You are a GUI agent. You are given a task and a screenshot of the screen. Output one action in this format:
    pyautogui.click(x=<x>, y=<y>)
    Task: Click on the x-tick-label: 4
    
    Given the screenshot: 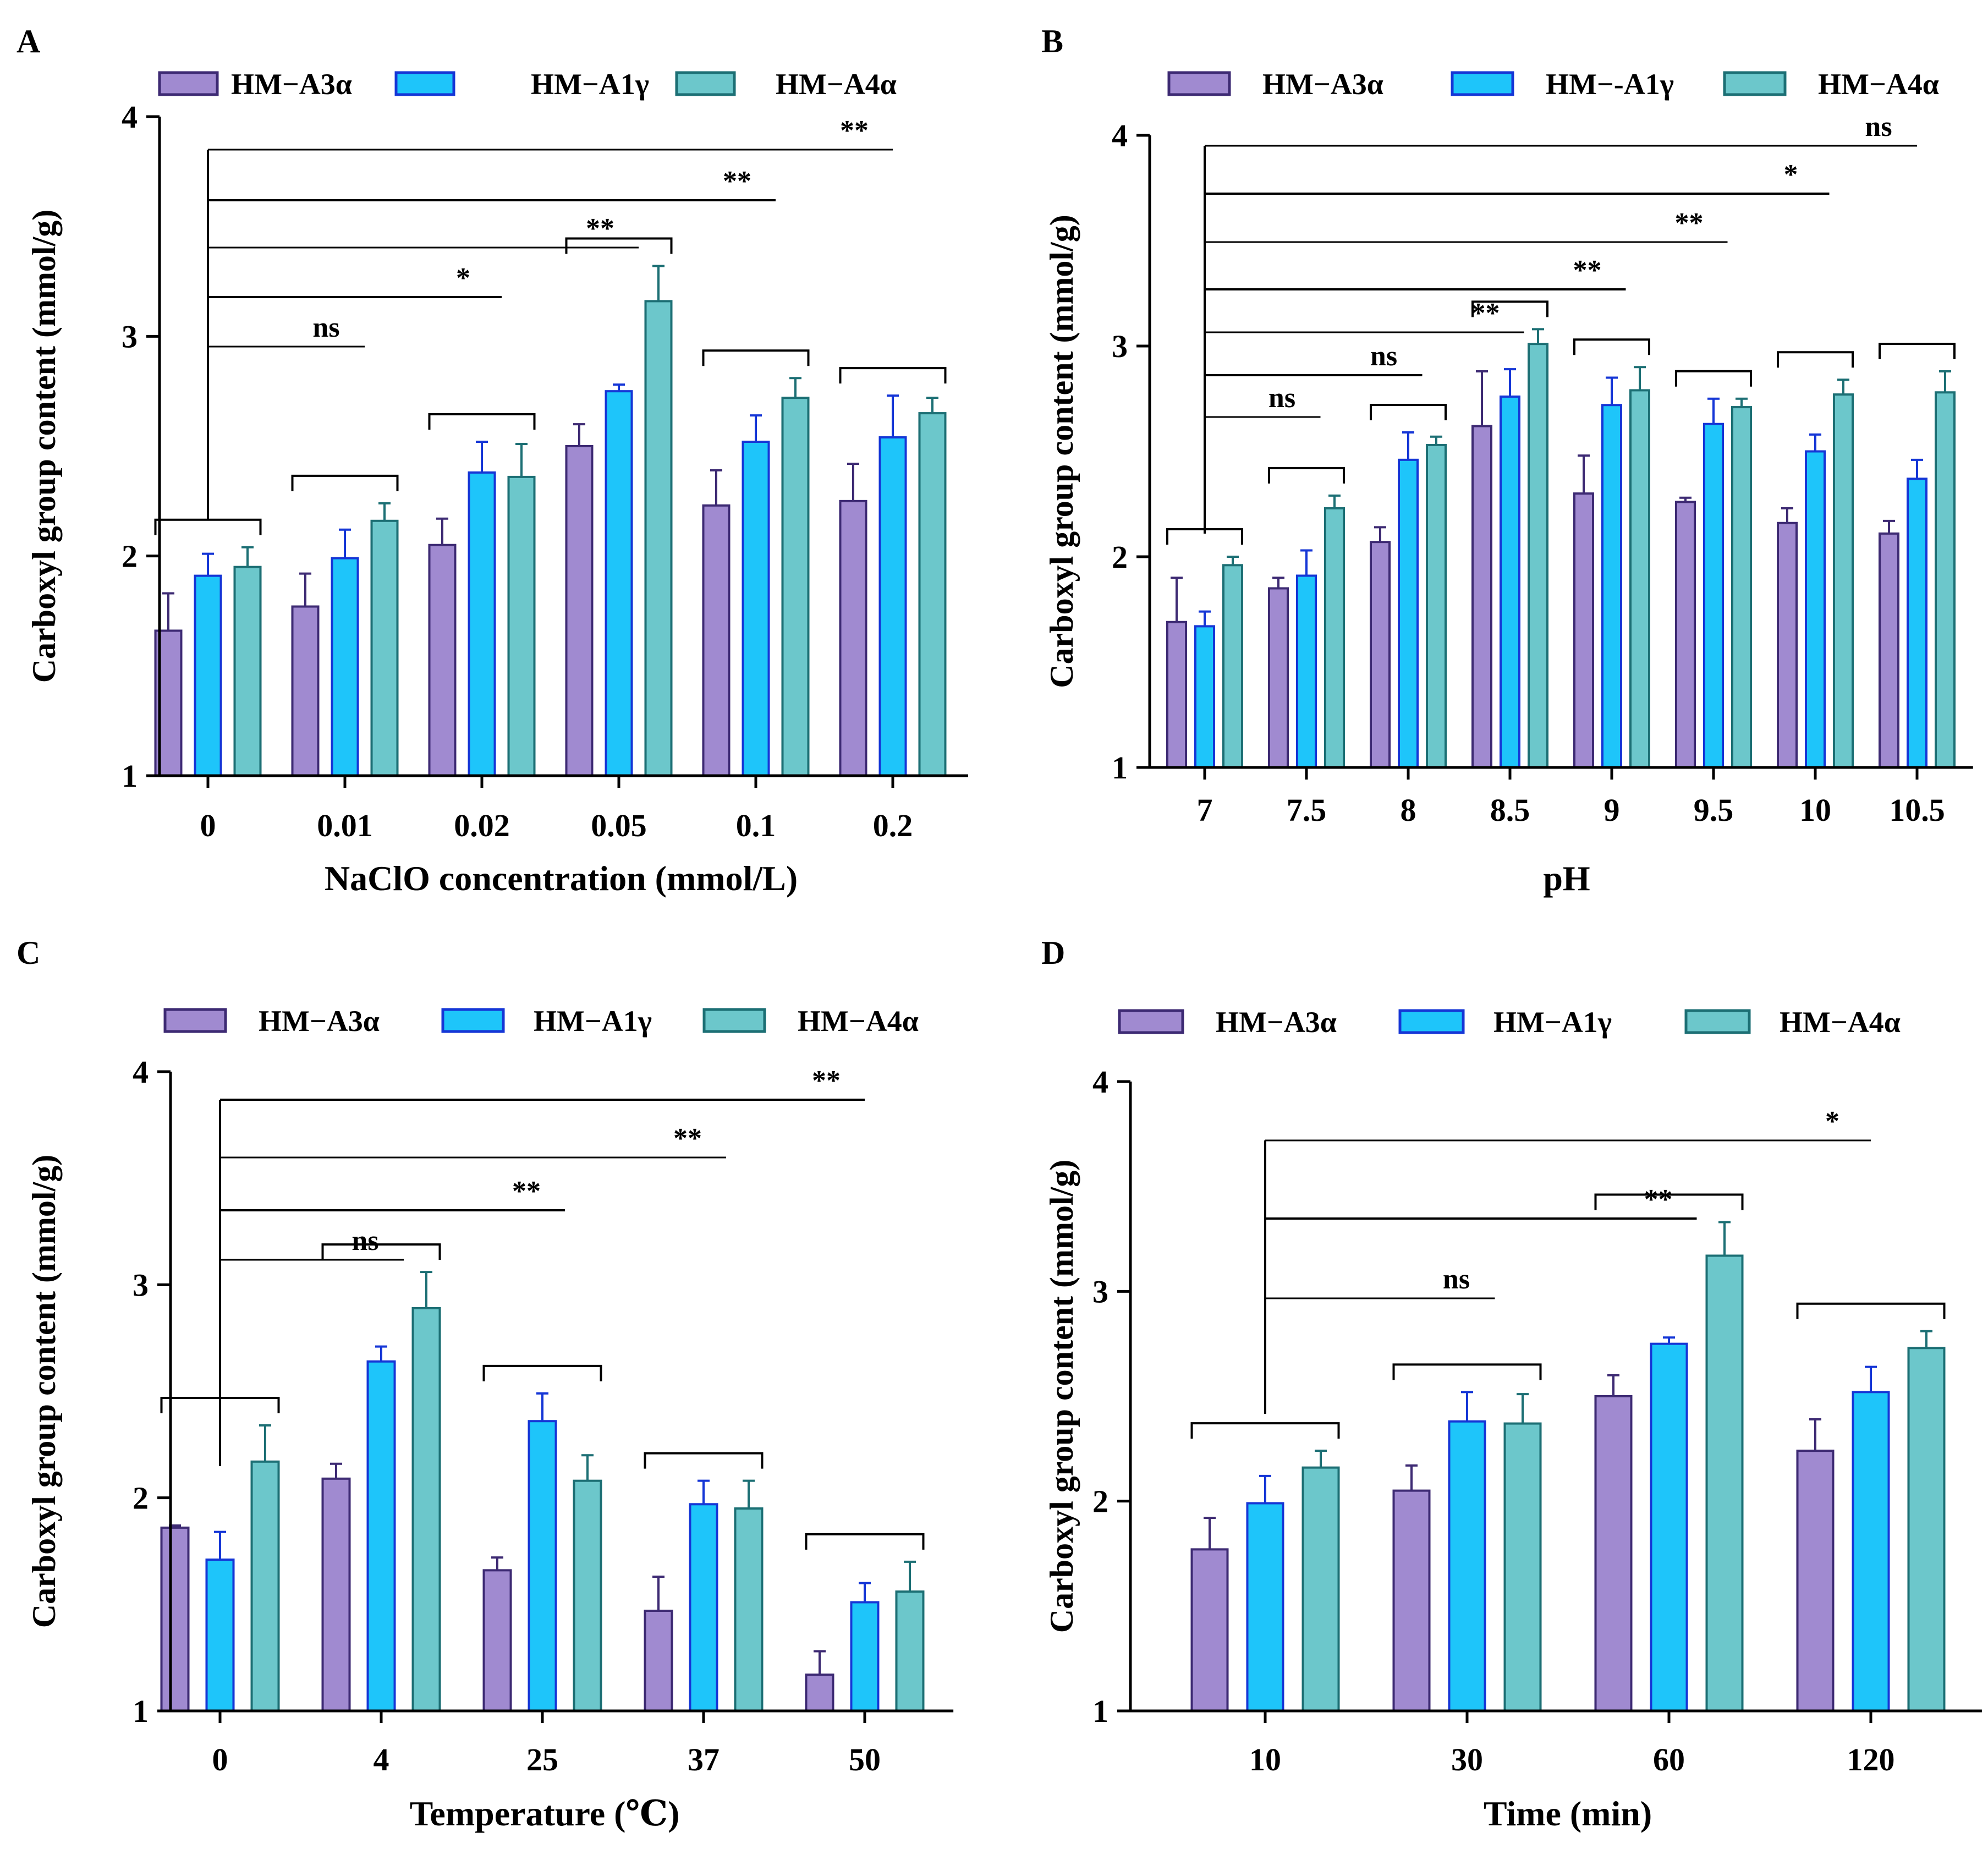 What is the action you would take?
    pyautogui.click(x=381, y=1759)
    